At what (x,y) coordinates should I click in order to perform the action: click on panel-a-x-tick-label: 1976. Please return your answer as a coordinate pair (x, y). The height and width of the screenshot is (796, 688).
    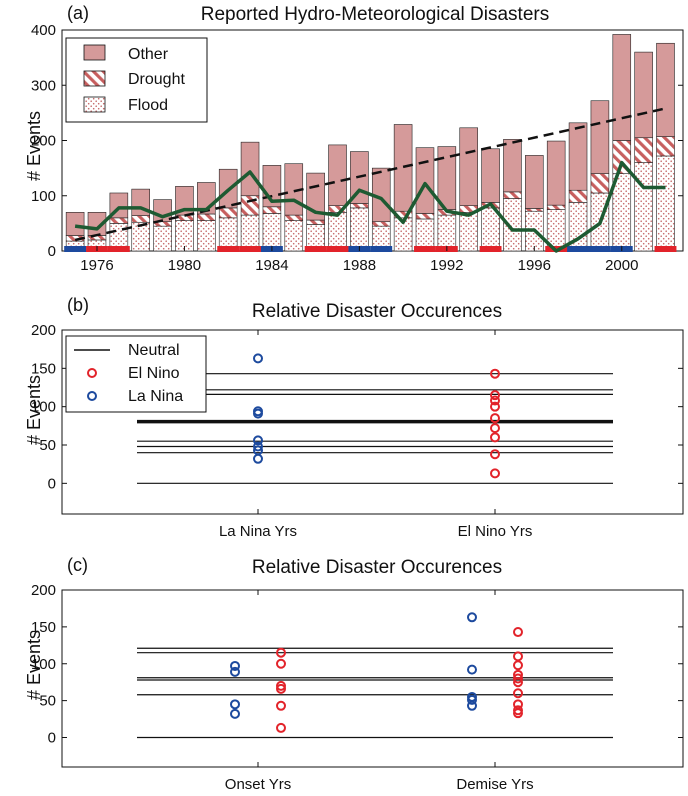
    Looking at the image, I should click on (96, 265).